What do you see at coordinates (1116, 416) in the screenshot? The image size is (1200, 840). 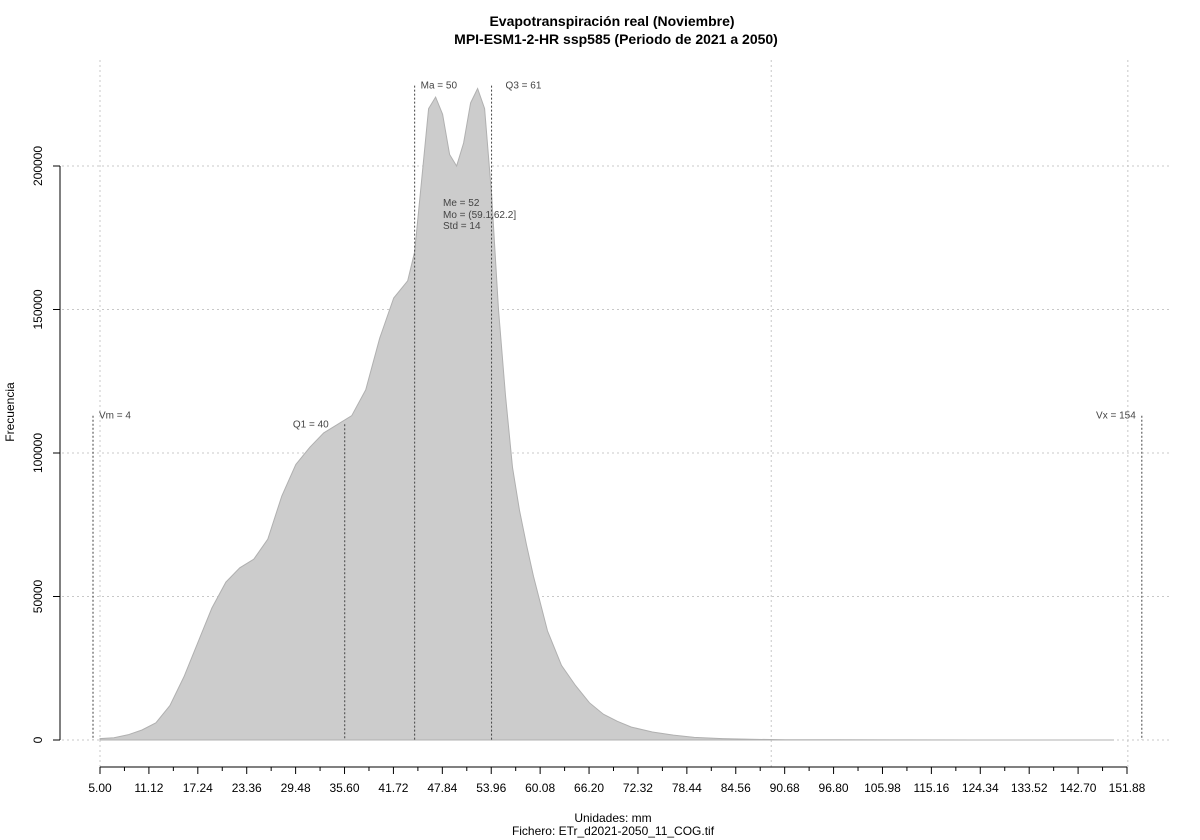 I see `stat-label: Vx = 154` at bounding box center [1116, 416].